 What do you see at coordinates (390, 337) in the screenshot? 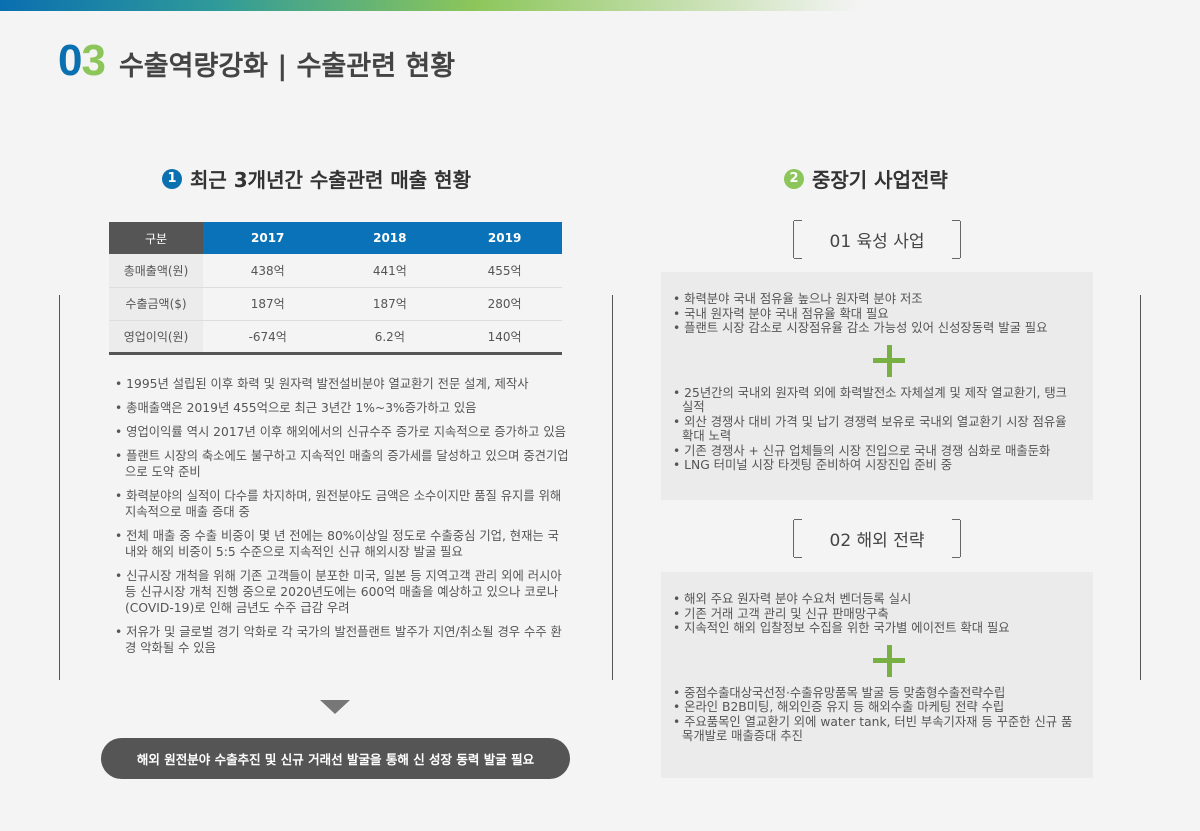
I see `cell-value: 6.2억` at bounding box center [390, 337].